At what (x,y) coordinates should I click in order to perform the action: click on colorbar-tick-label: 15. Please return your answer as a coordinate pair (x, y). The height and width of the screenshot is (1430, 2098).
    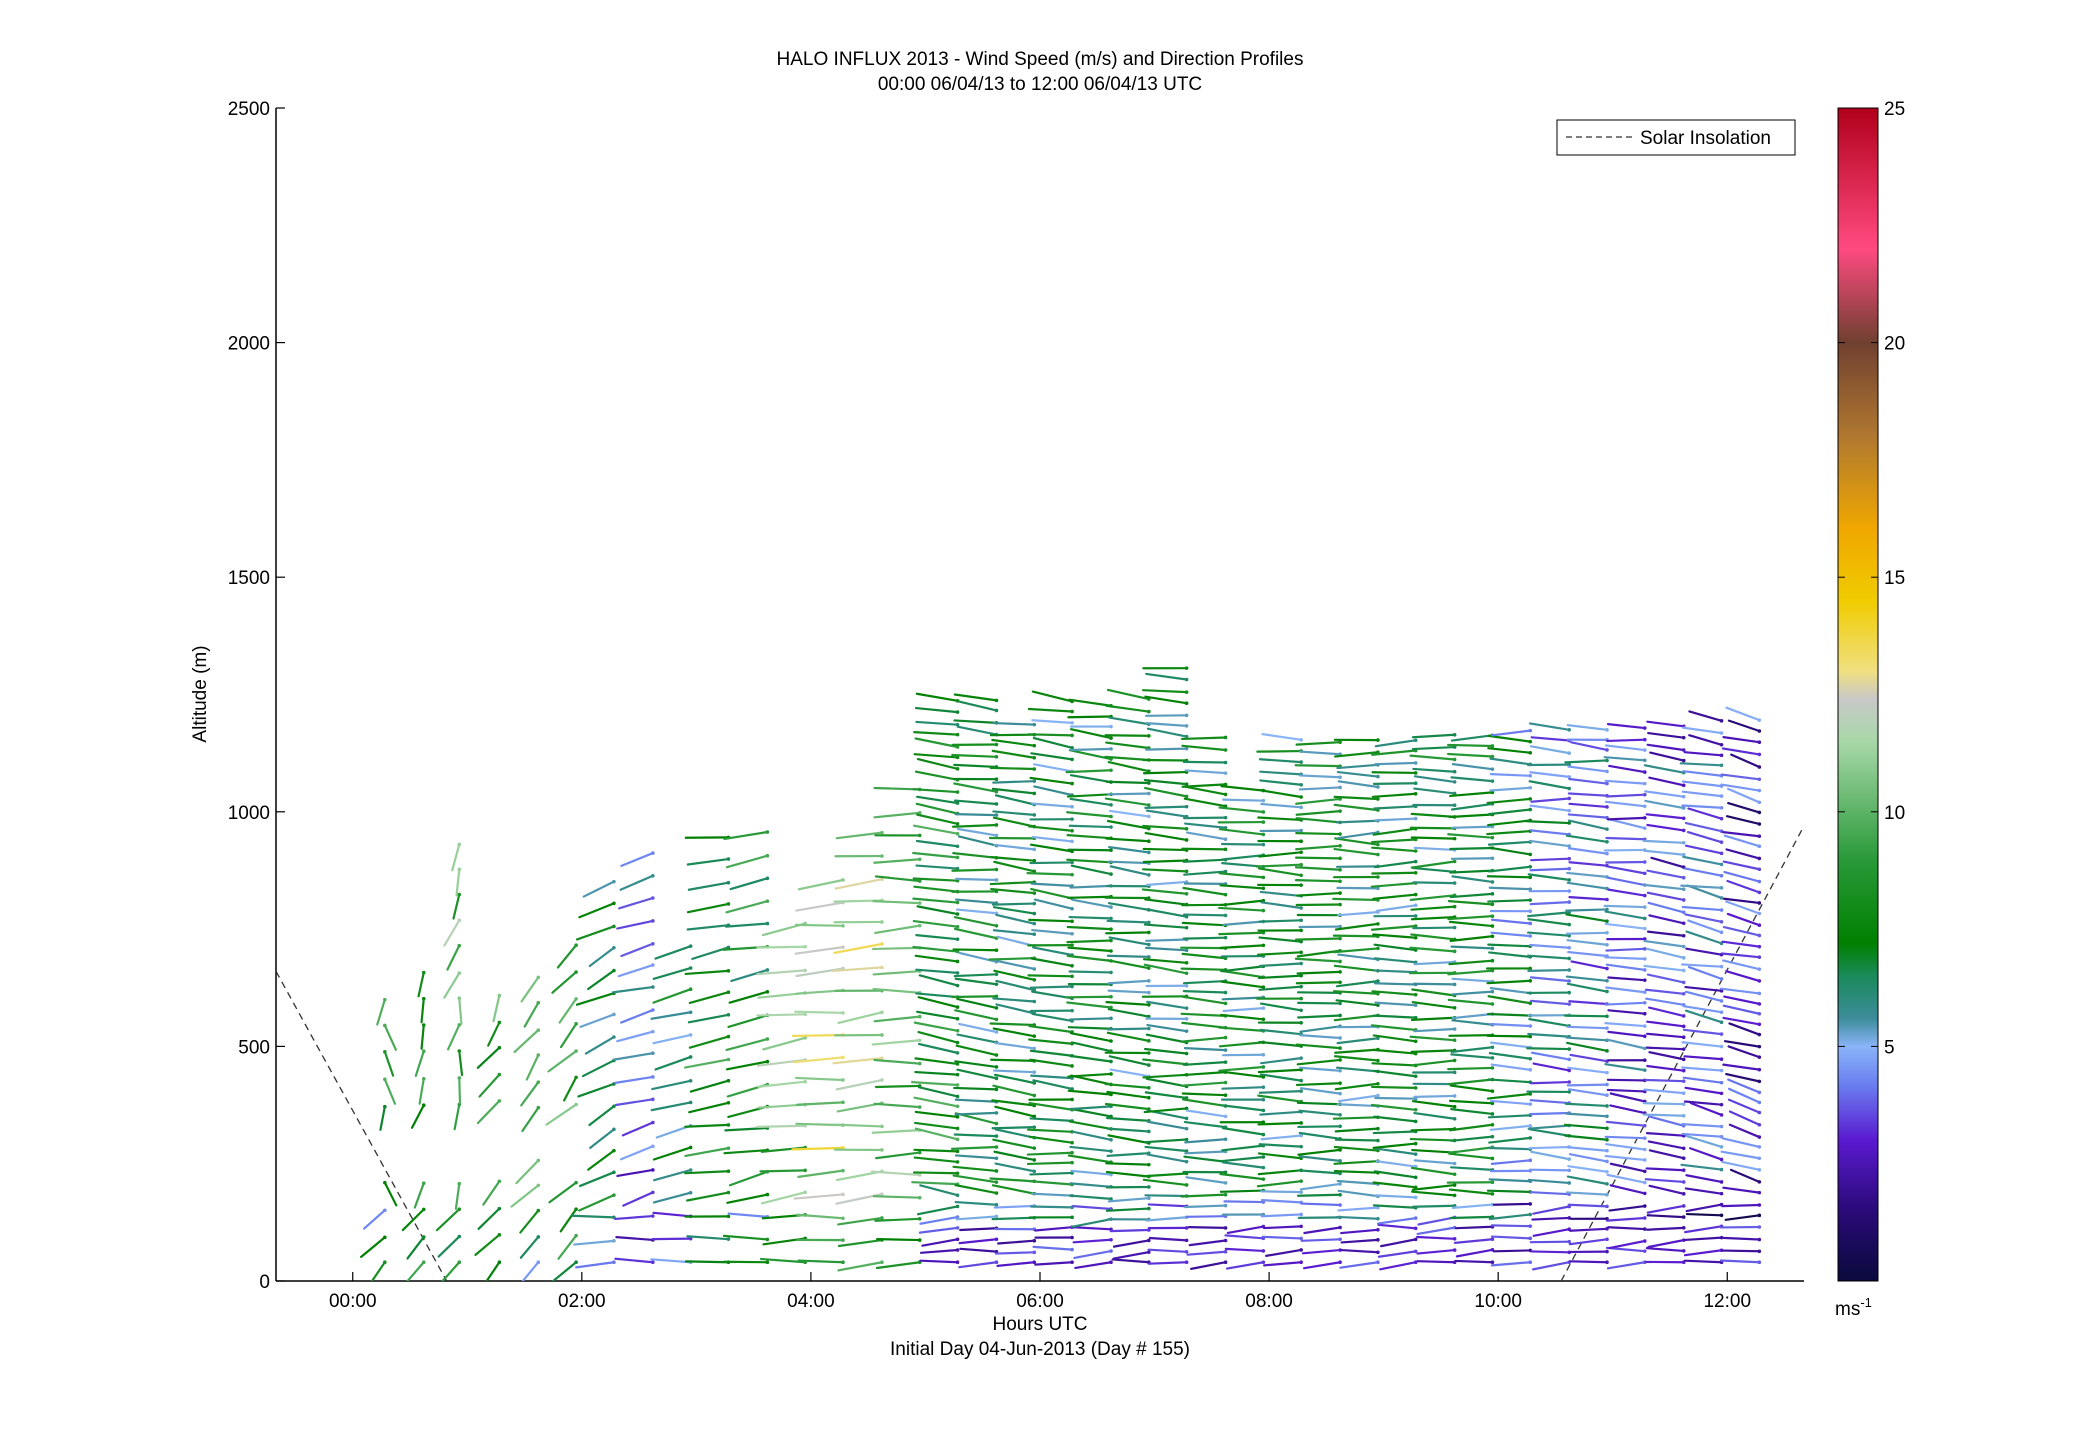
    Looking at the image, I should click on (1894, 578).